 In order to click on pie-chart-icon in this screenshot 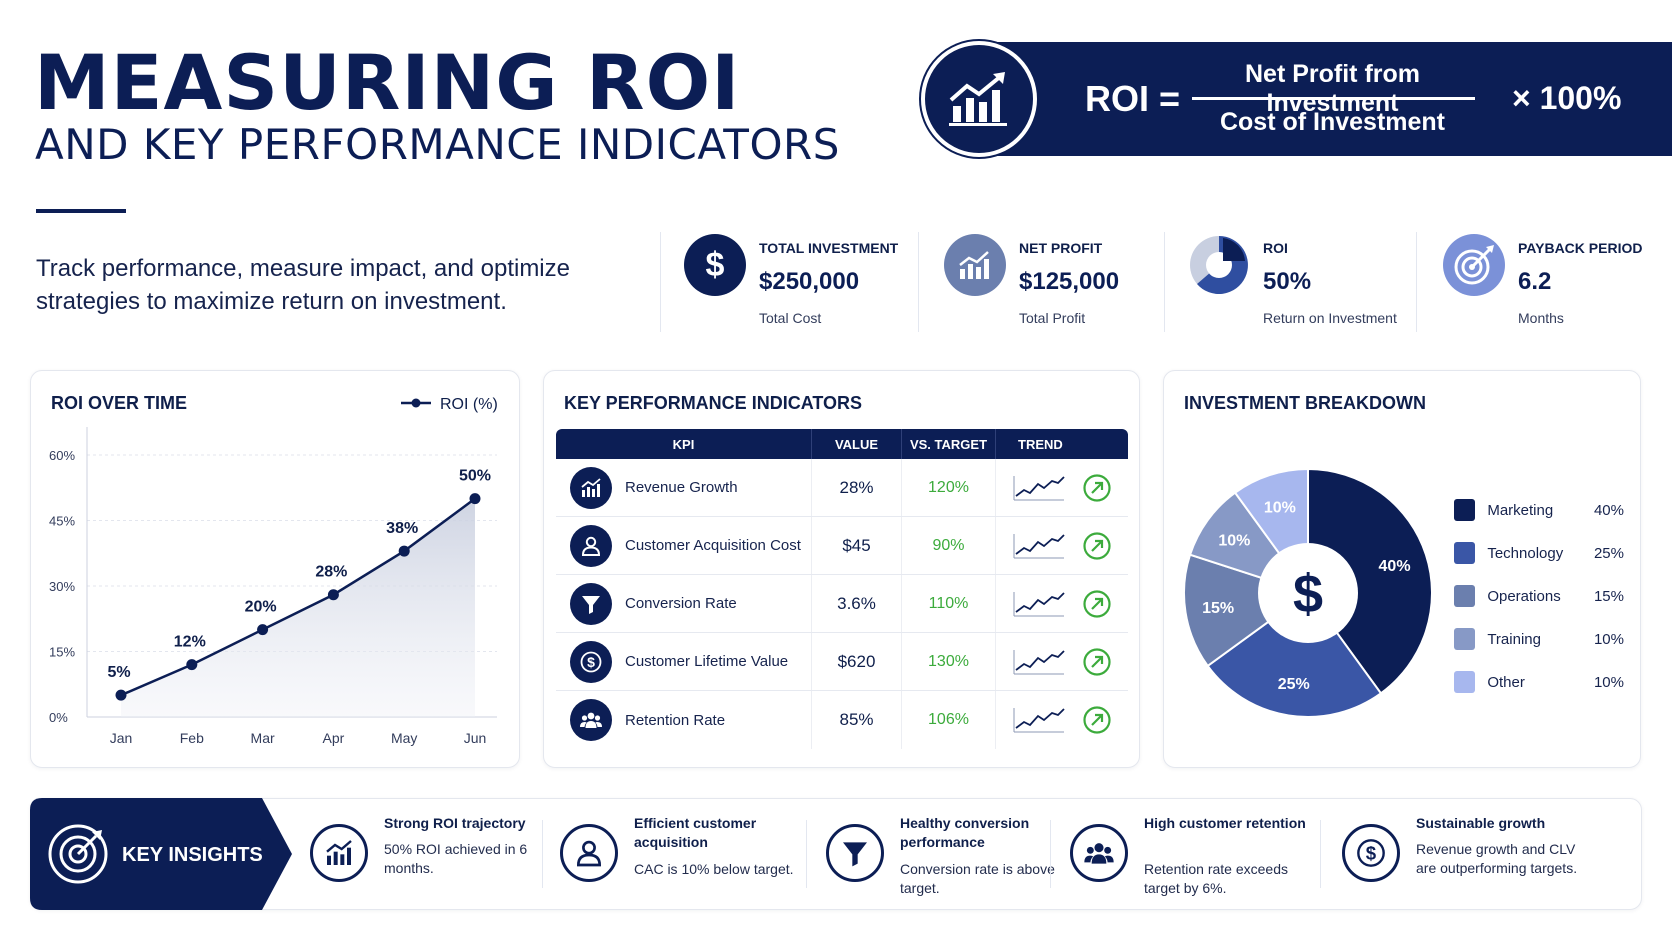, I will do `click(1219, 265)`.